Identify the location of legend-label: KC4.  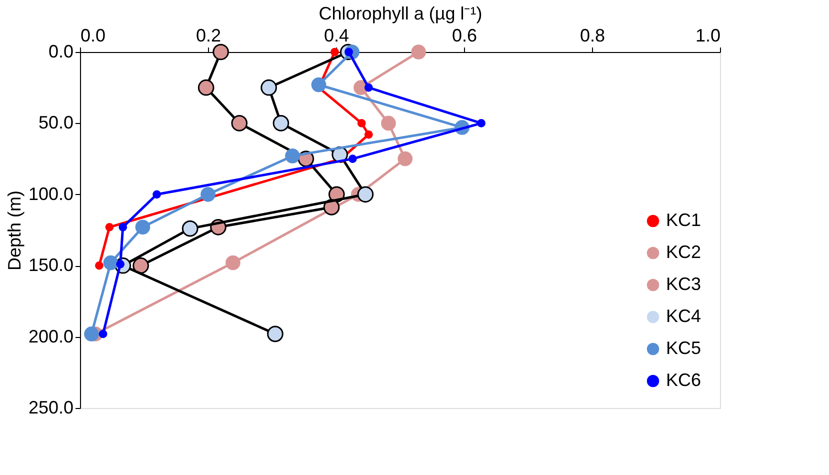
(684, 316).